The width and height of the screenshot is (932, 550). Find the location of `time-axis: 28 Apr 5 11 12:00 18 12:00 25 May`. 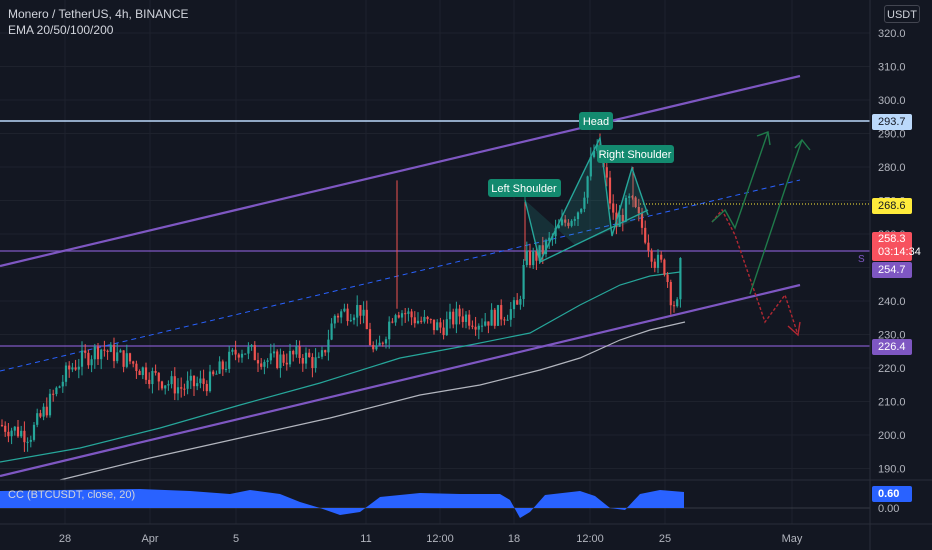

time-axis: 28 Apr 5 11 12:00 18 12:00 25 May is located at coordinates (431, 539).